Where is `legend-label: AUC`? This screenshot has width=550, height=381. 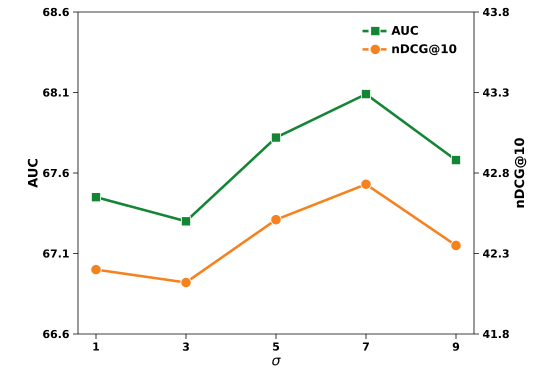 legend-label: AUC is located at coordinates (404, 30).